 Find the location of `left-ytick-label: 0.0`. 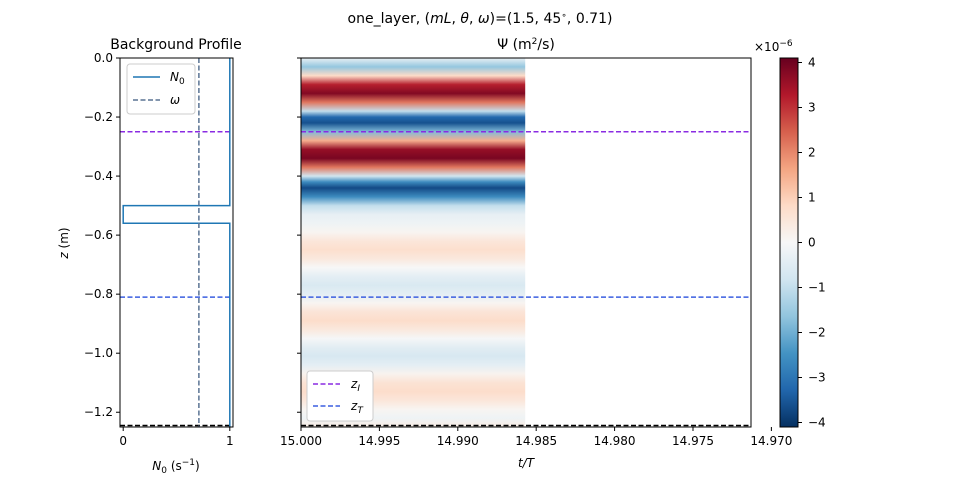

left-ytick-label: 0.0 is located at coordinates (103, 58).